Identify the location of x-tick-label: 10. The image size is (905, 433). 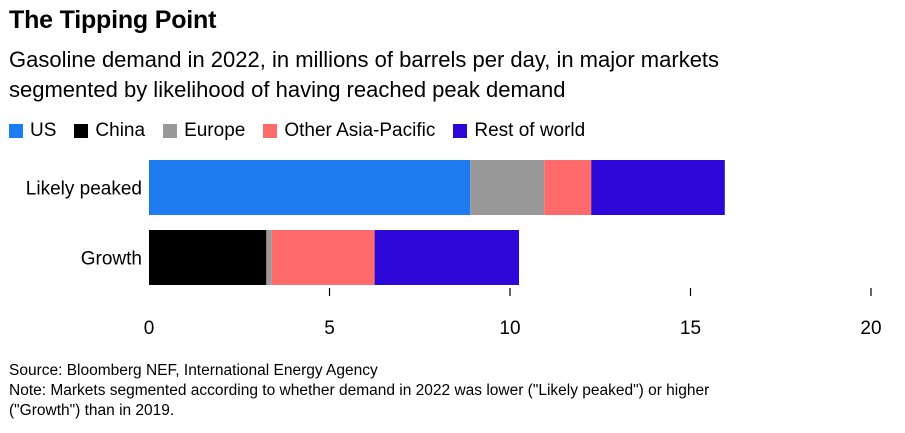
(509, 328).